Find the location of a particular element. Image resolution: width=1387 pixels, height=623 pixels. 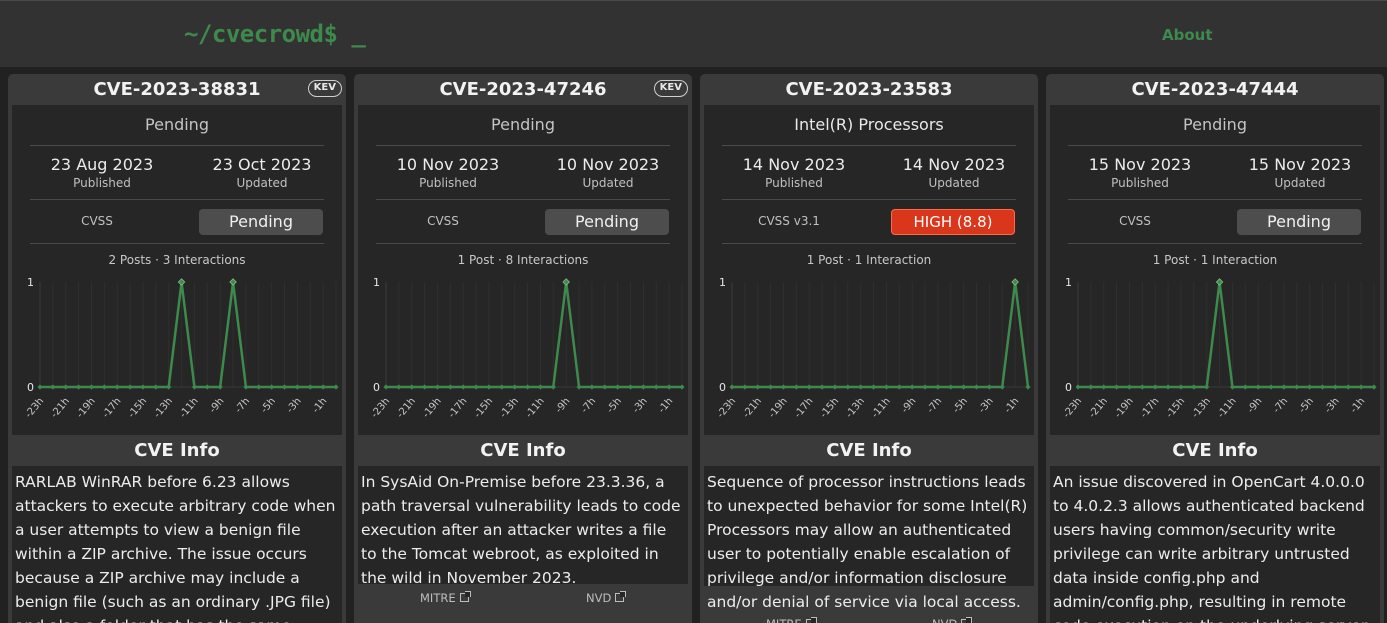

site-logo: ~/cvecrowd$ _ is located at coordinates (275, 34).